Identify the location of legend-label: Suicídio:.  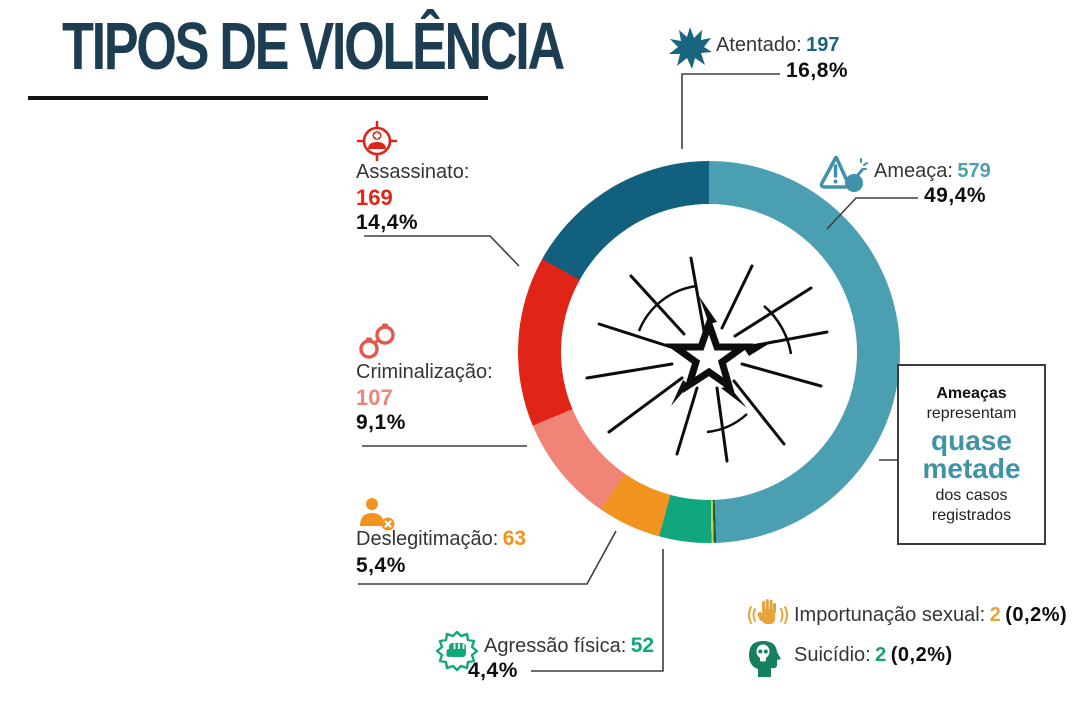
(832, 655).